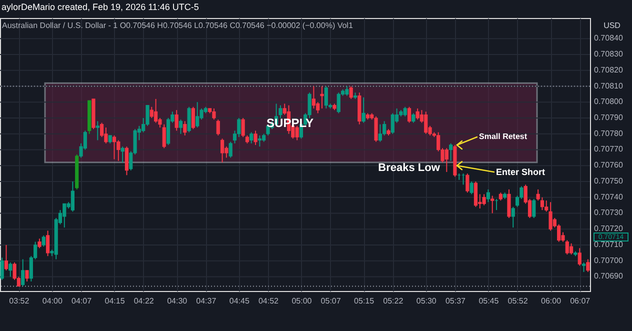  I want to click on x-tick-label: 05:52, so click(518, 301).